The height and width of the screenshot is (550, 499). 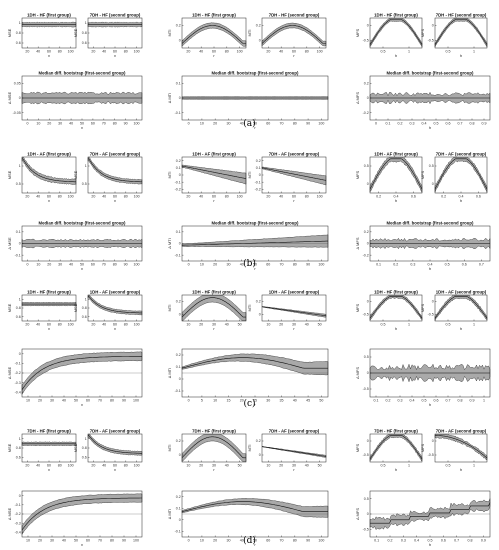 I want to click on y-axis-label: MFS, so click(x=422, y=447).